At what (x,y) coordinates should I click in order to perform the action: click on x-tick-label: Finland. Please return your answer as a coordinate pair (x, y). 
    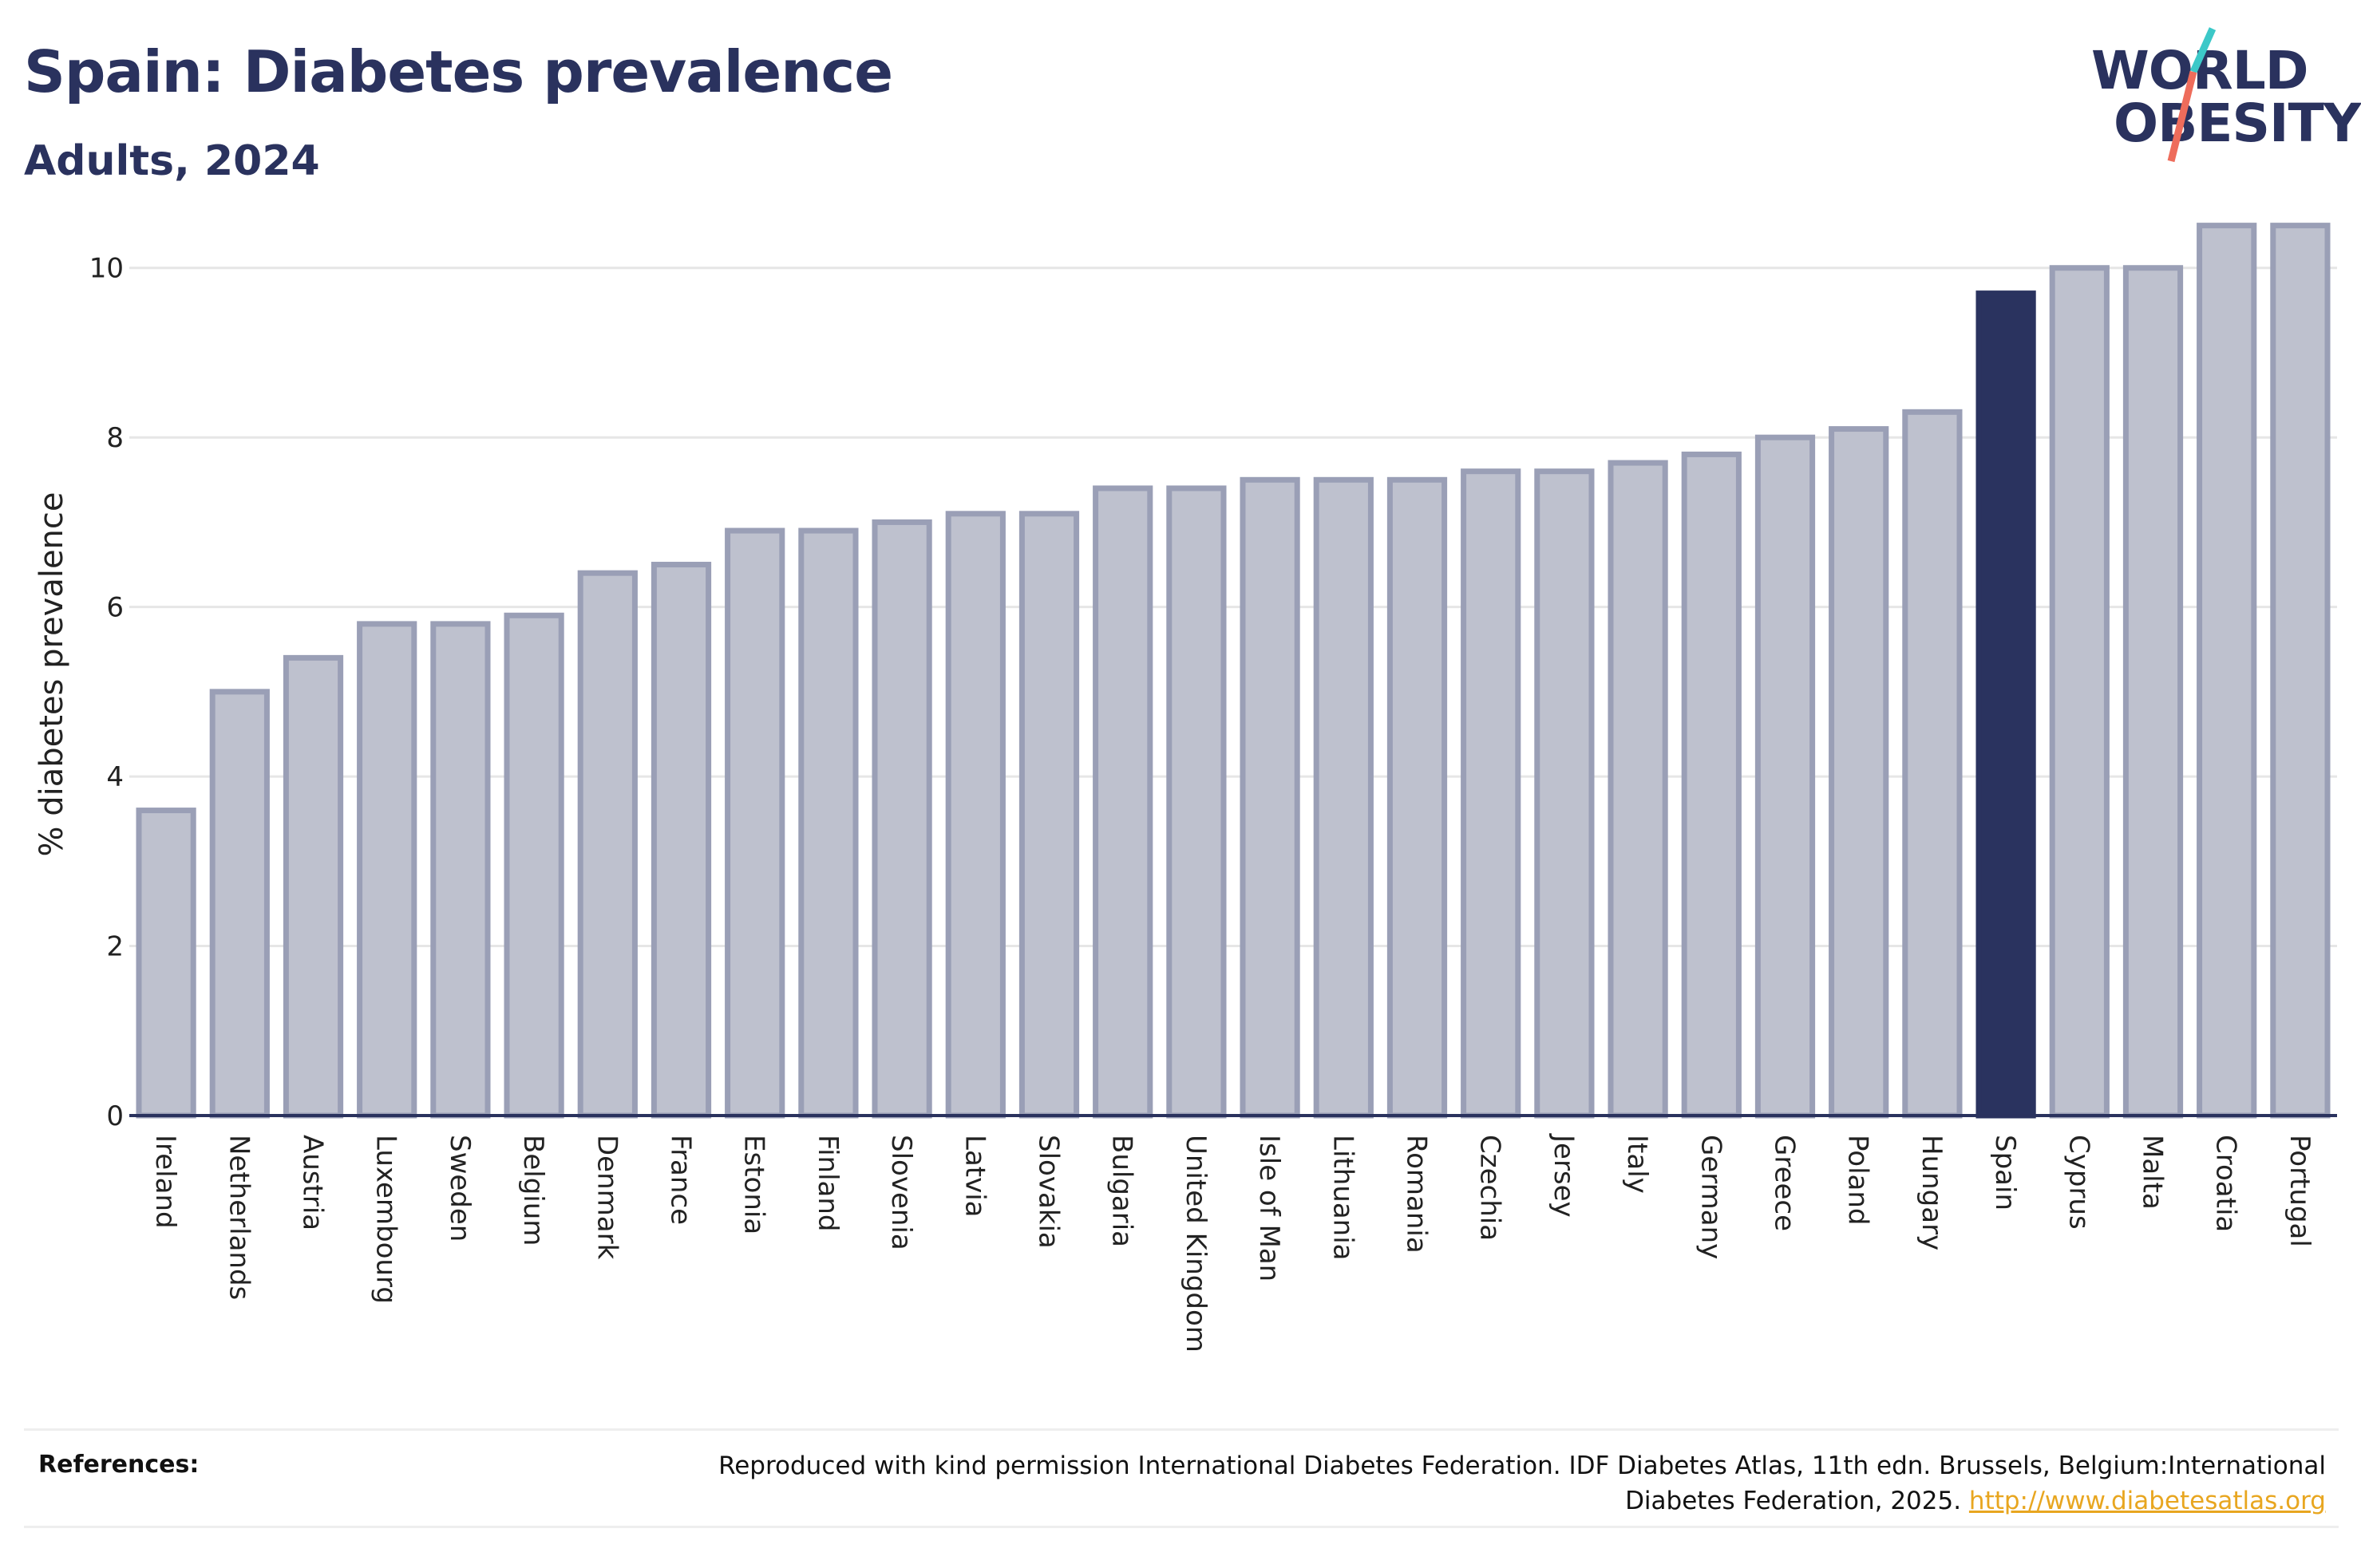
    Looking at the image, I should click on (828, 1183).